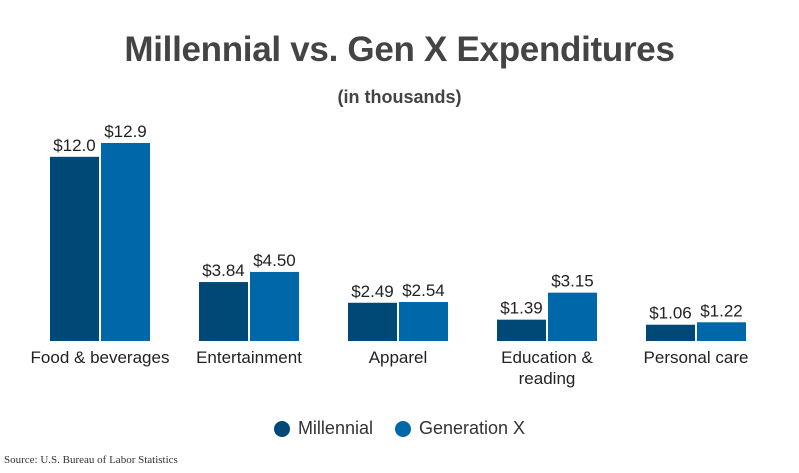 The height and width of the screenshot is (473, 799). Describe the element at coordinates (335, 428) in the screenshot. I see `legend-label: Millennial` at that location.